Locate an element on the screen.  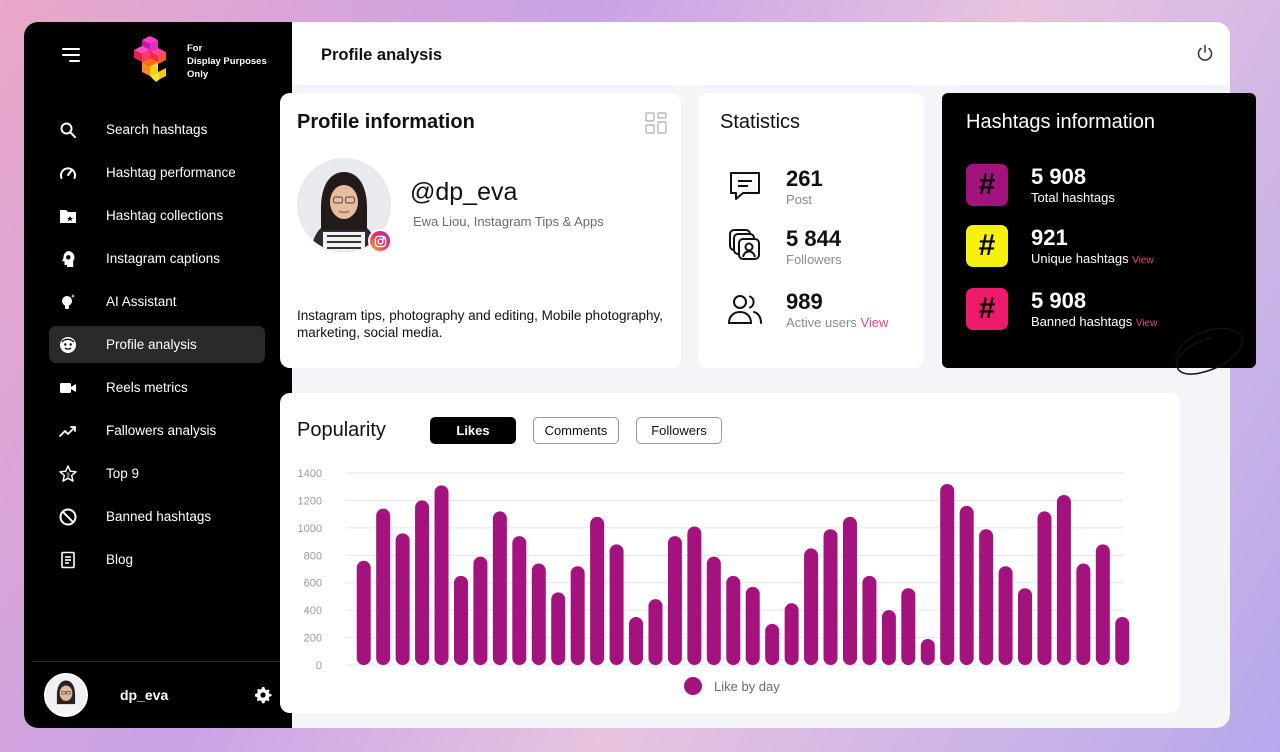
sidebar-item-blog: Blog is located at coordinates (157, 559).